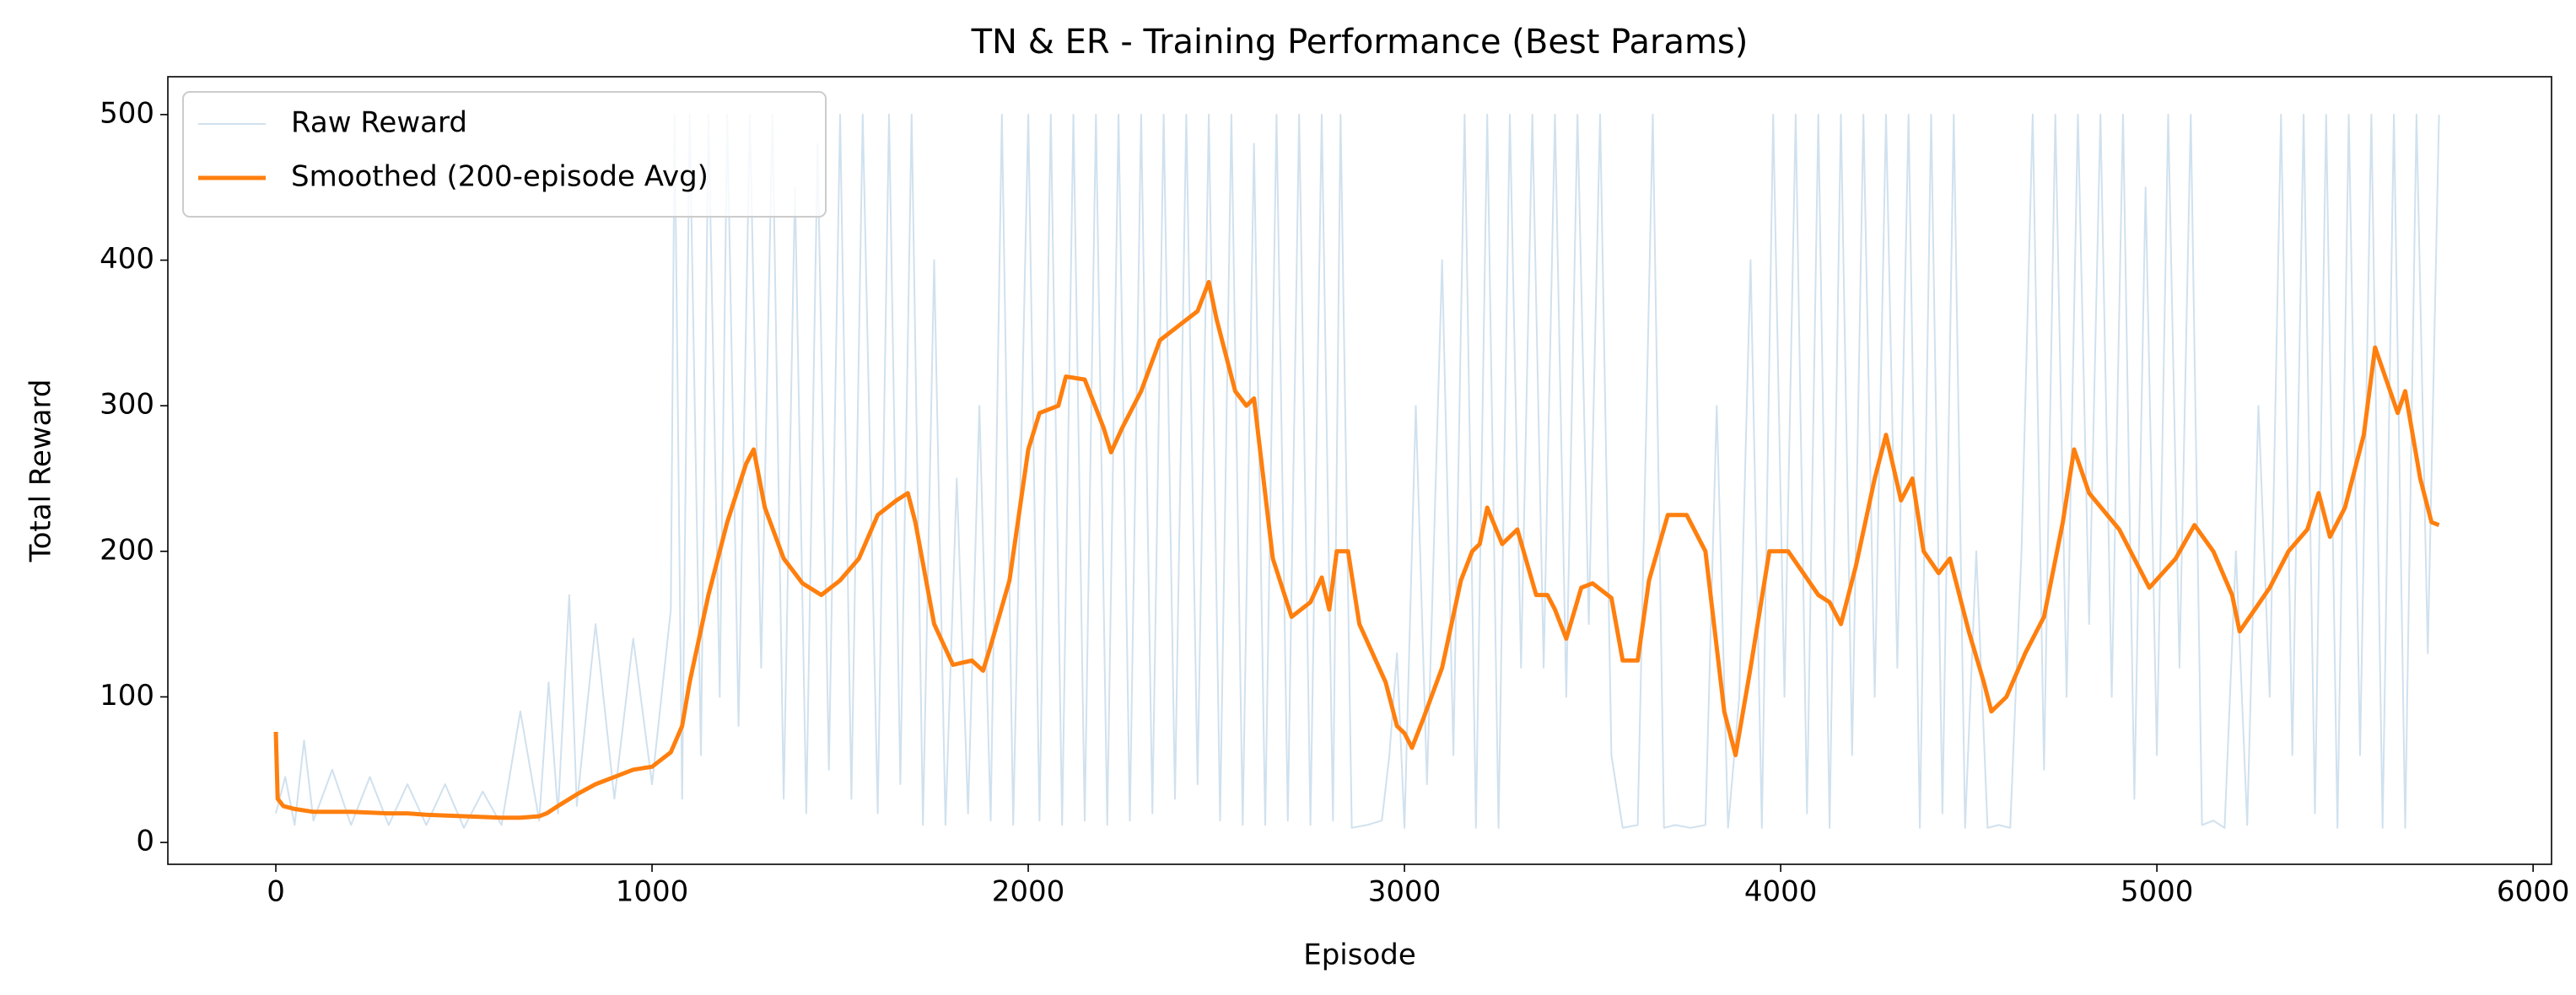  What do you see at coordinates (1028, 892) in the screenshot?
I see `x-tick-label: 2000` at bounding box center [1028, 892].